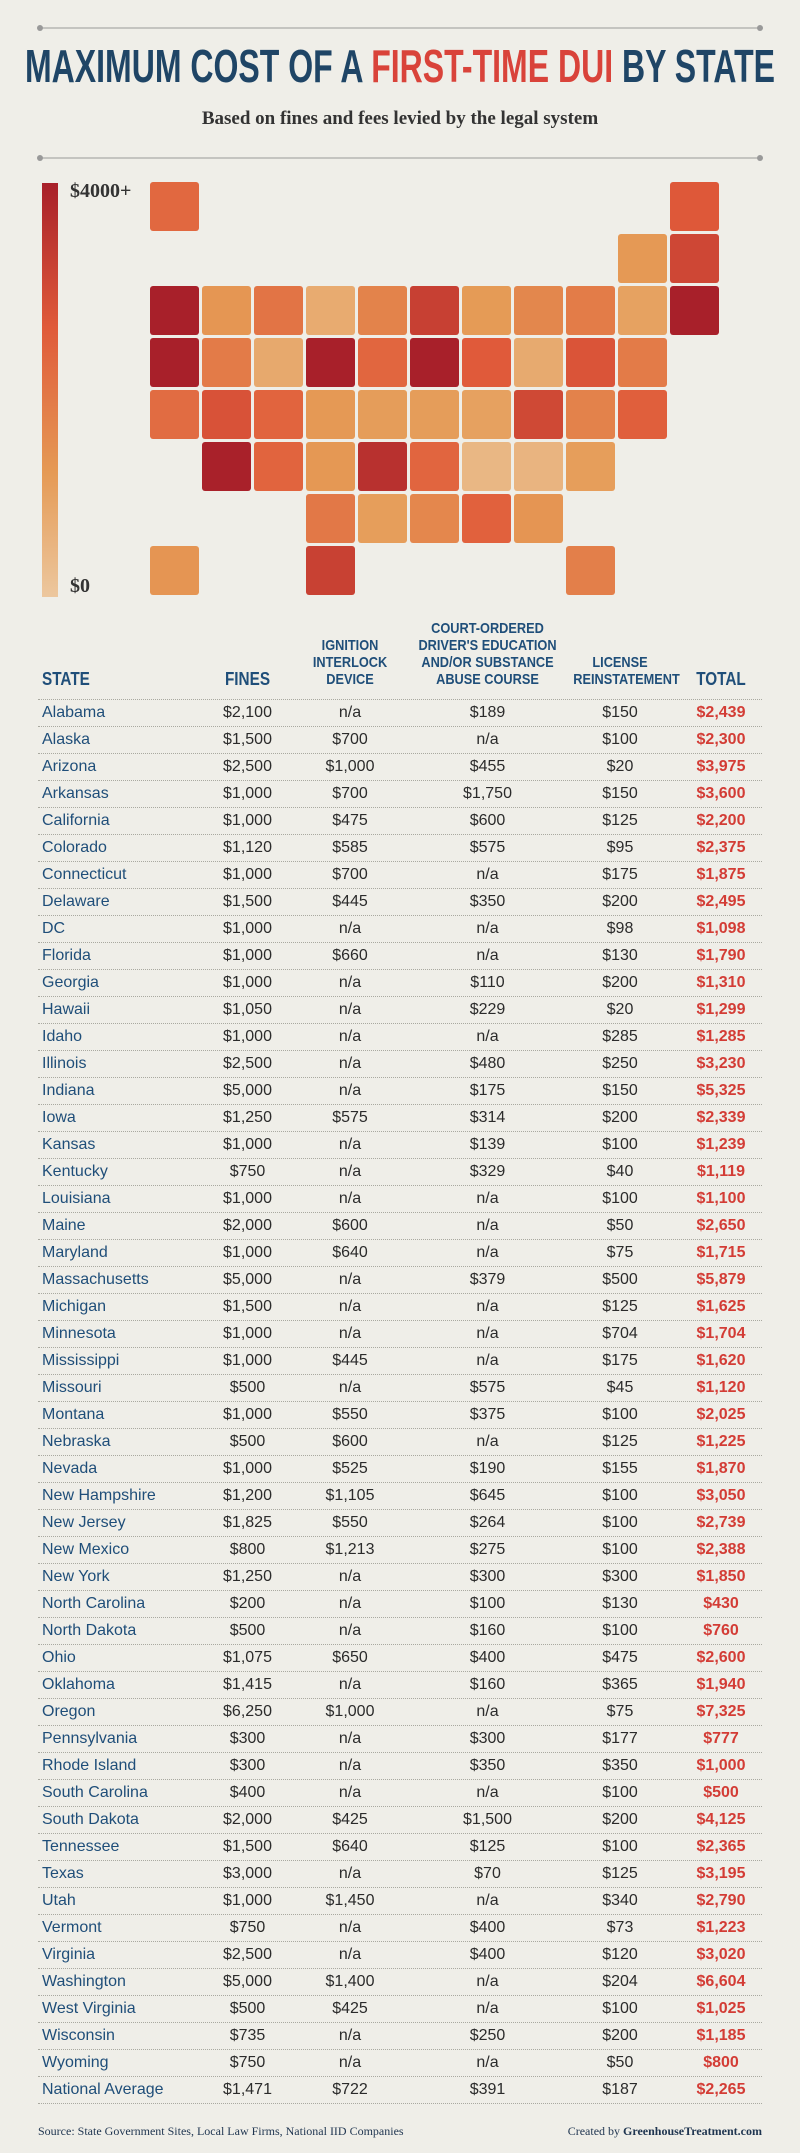  What do you see at coordinates (487, 1414) in the screenshot?
I see `cost-cell: $375` at bounding box center [487, 1414].